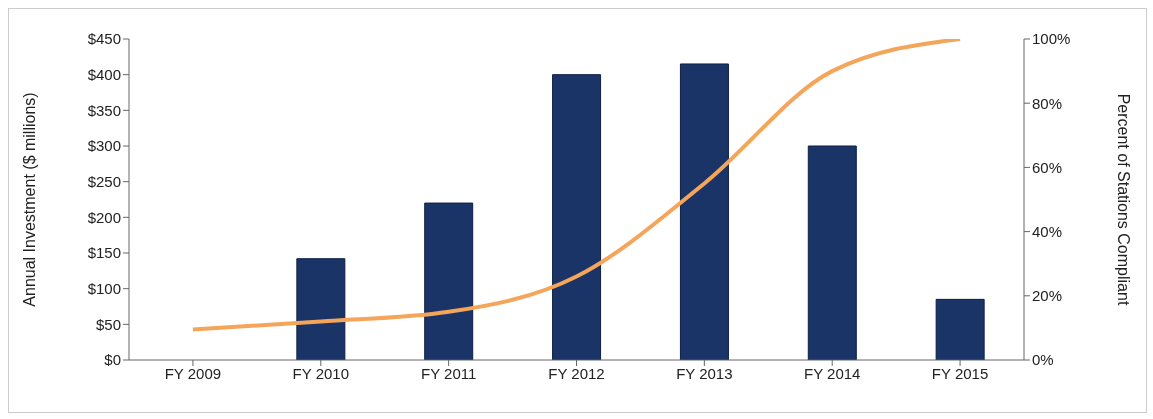 This screenshot has width=1153, height=419. Describe the element at coordinates (320, 373) in the screenshot. I see `x-tick-label: FY 2010` at that location.